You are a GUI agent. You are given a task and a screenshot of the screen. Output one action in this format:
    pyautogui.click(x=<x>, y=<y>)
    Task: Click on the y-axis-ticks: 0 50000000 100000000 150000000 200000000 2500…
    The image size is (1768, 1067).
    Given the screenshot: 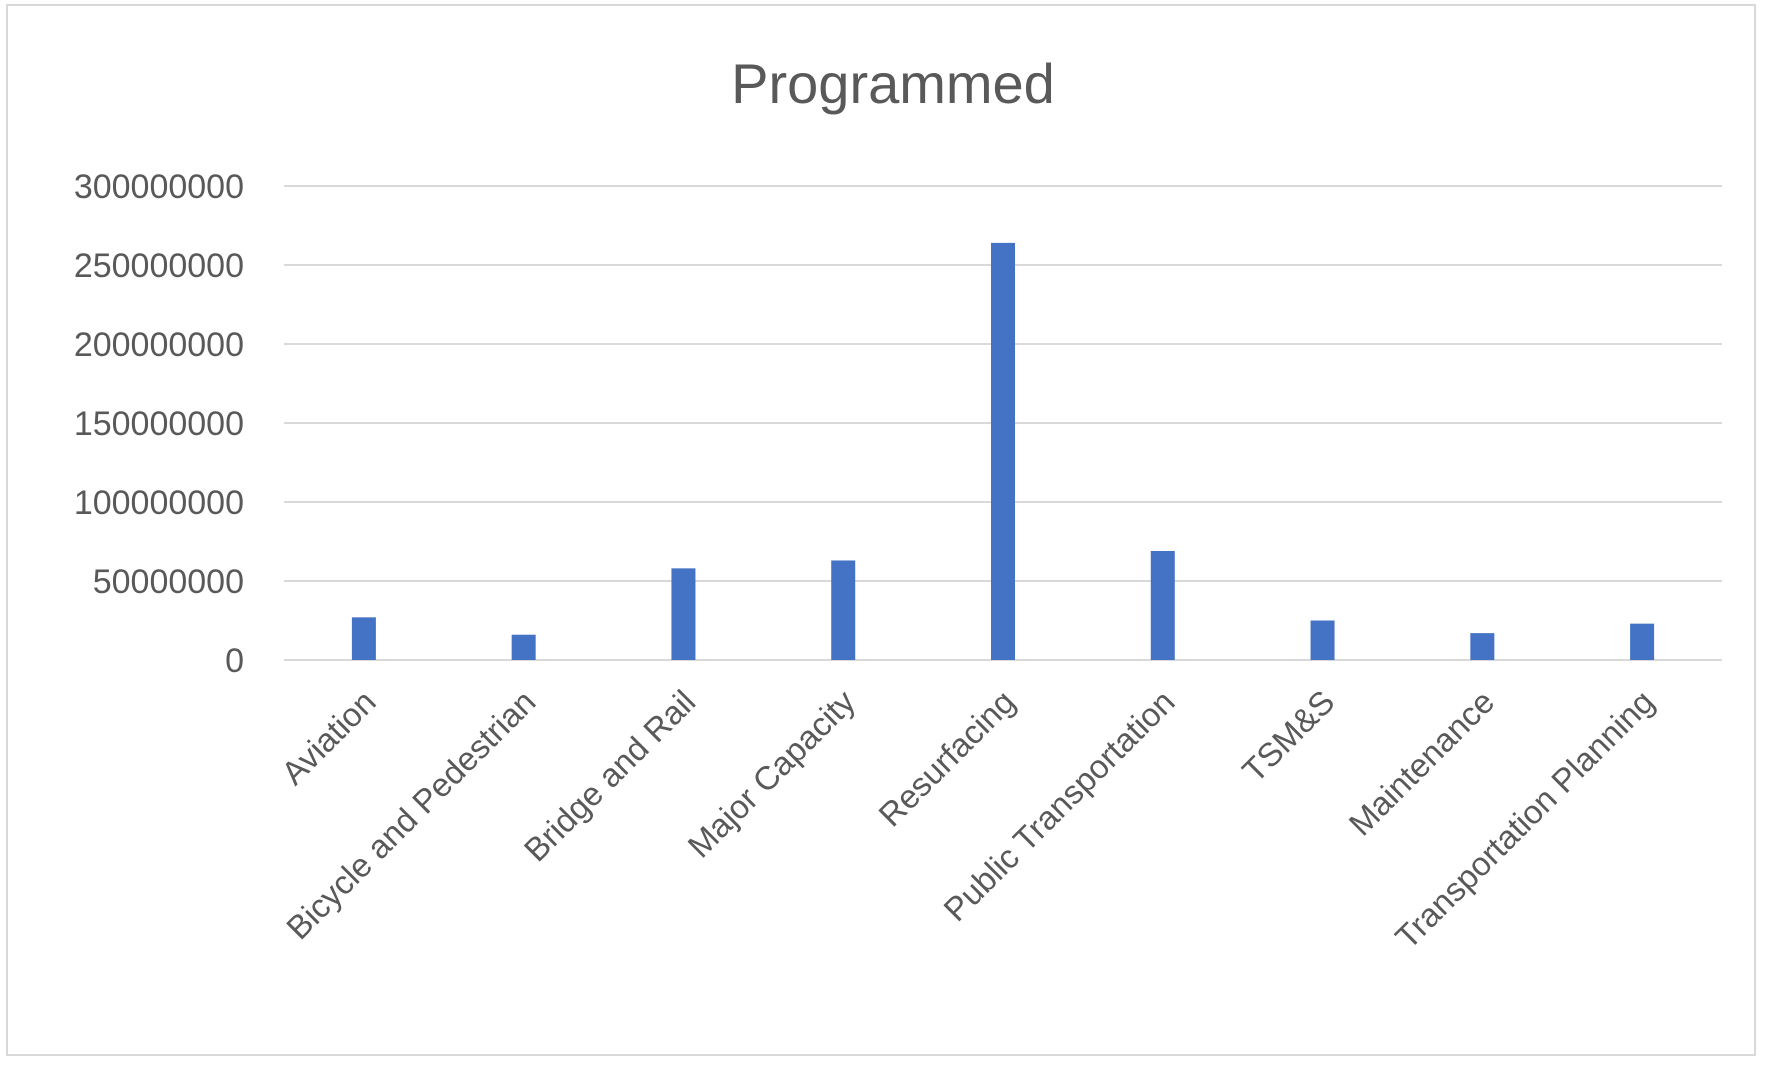 What is the action you would take?
    pyautogui.click(x=159, y=424)
    